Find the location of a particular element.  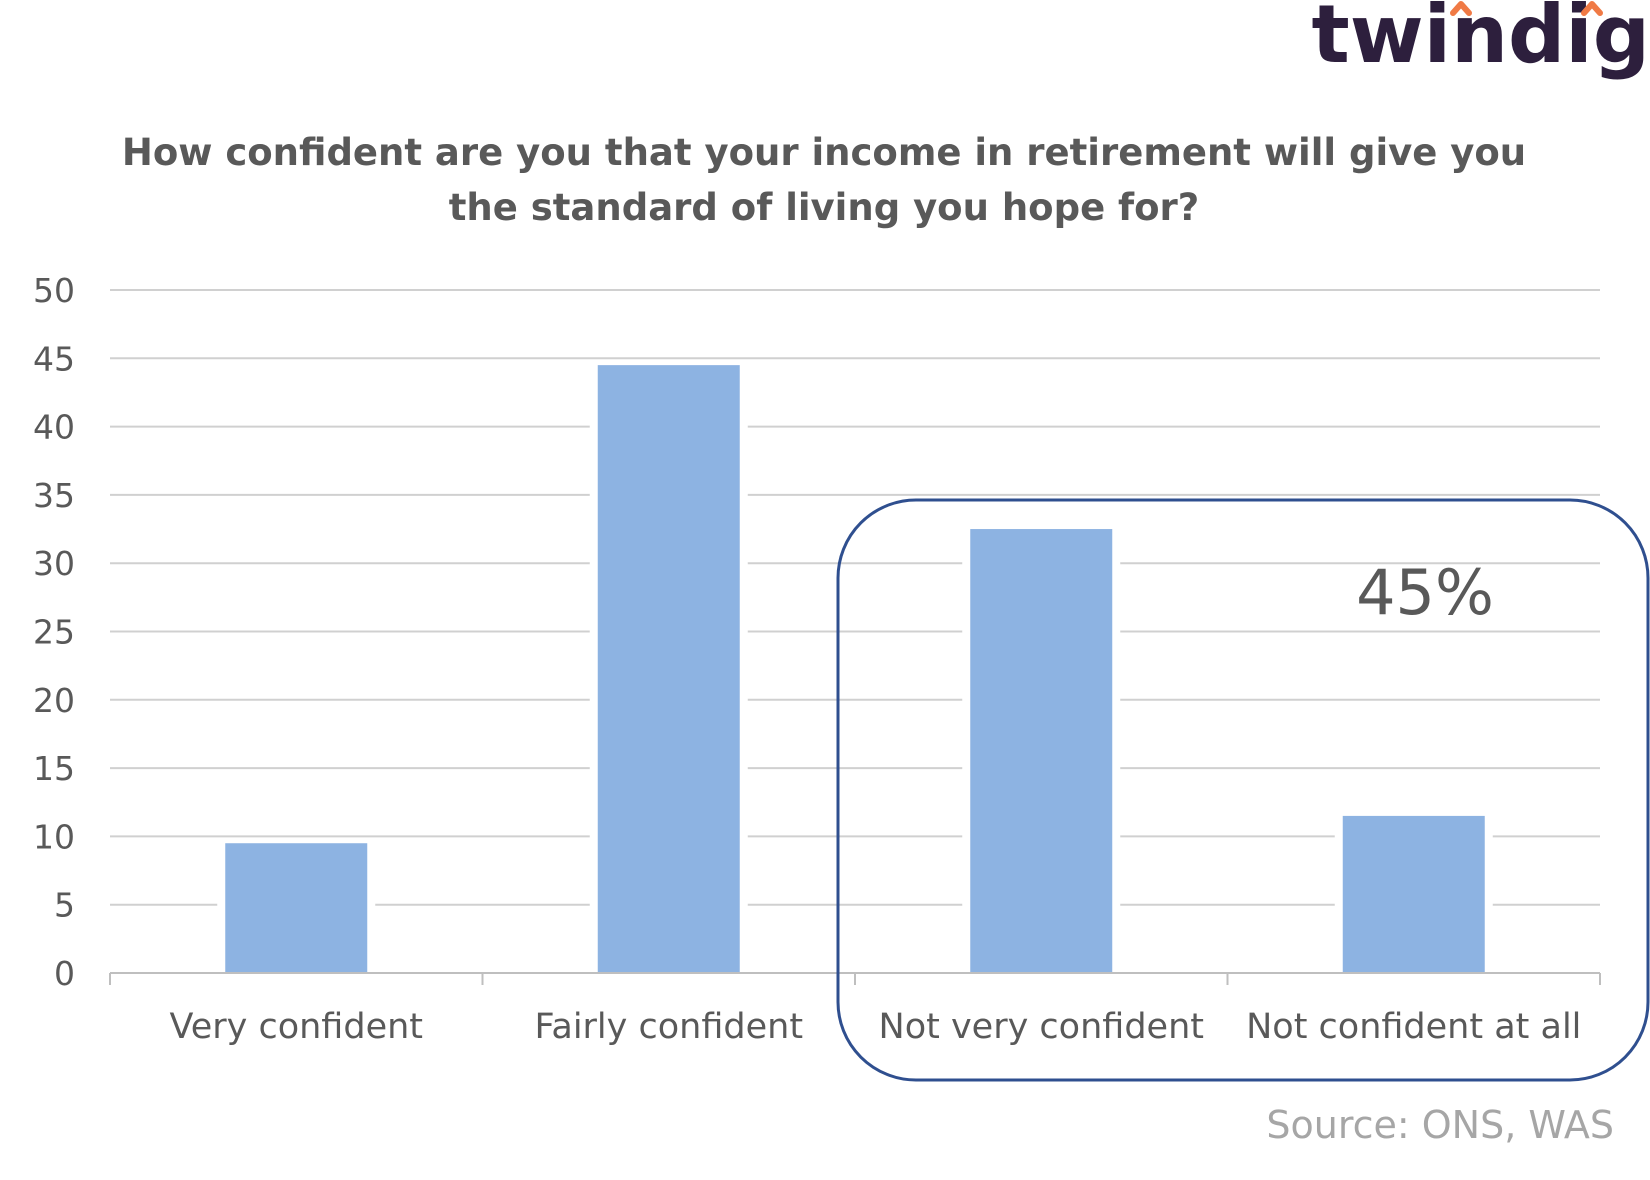

x-category-label: Not confident at all is located at coordinates (1413, 1027).